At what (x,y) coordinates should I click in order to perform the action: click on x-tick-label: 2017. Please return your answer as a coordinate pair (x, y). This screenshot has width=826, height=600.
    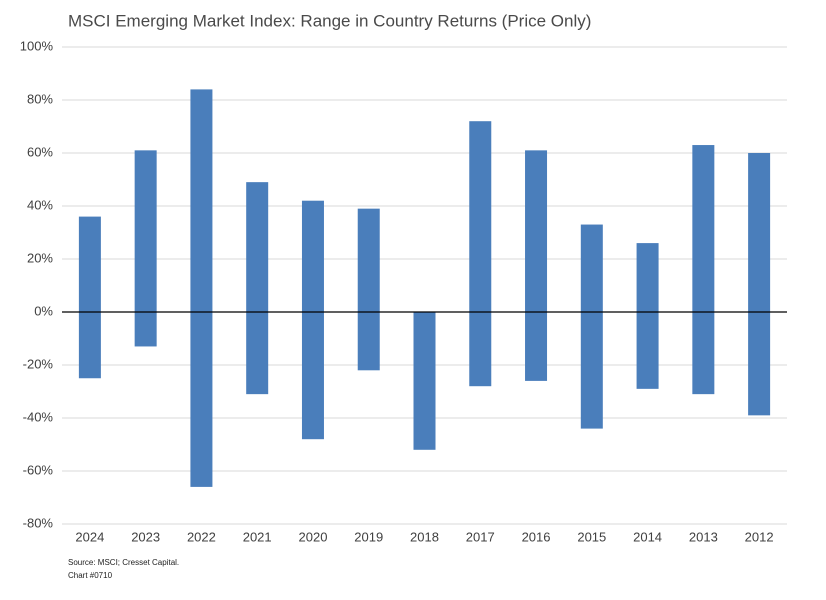
    Looking at the image, I should click on (480, 536).